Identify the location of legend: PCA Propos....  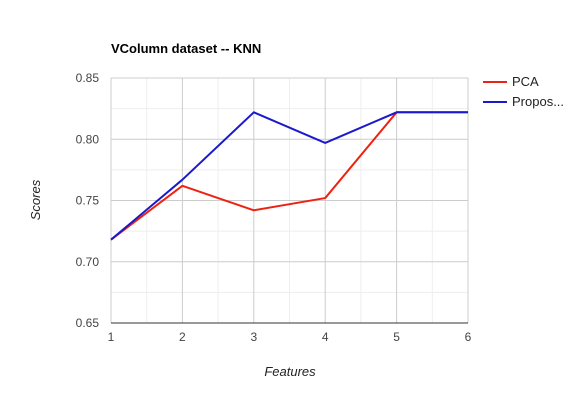
(523, 91).